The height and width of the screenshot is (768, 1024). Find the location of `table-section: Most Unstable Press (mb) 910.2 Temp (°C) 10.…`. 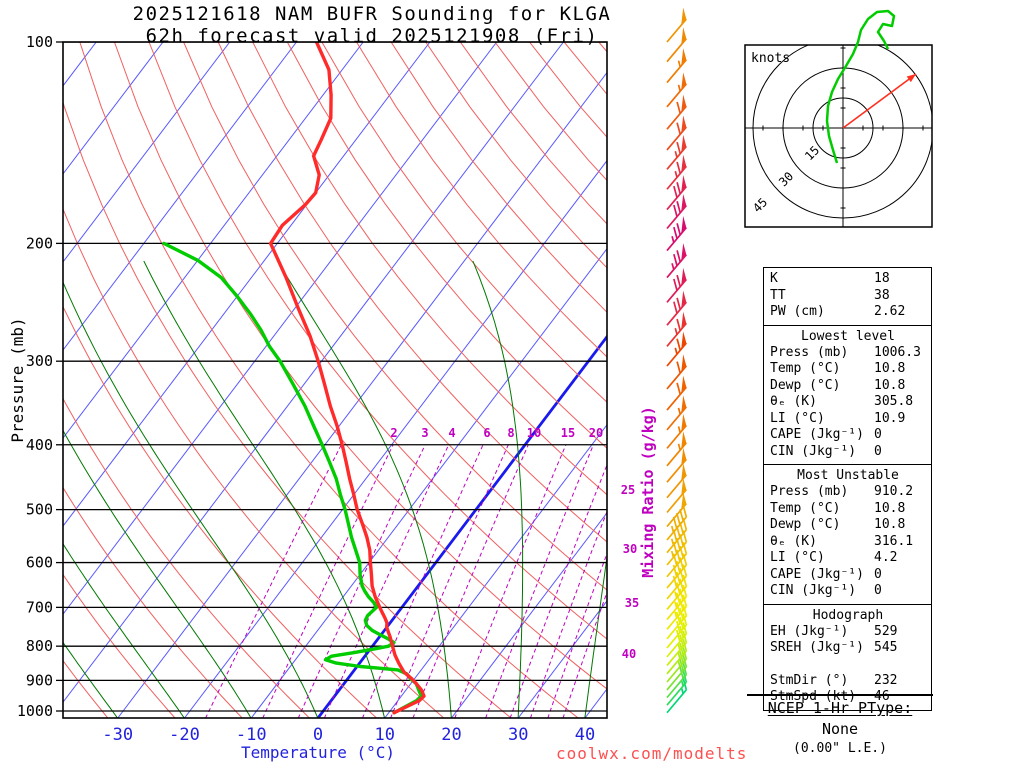

table-section: Most Unstable Press (mb) 910.2 Temp (°C) 10.… is located at coordinates (847, 534).